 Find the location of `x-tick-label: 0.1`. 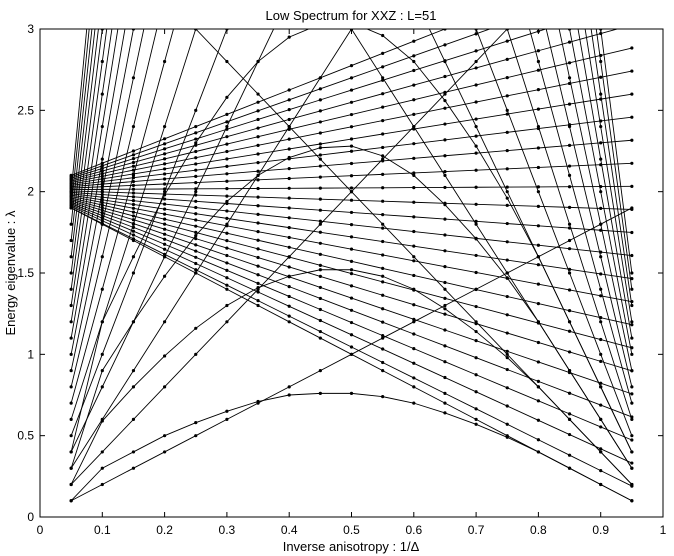

x-tick-label: 0.1 is located at coordinates (102, 530).